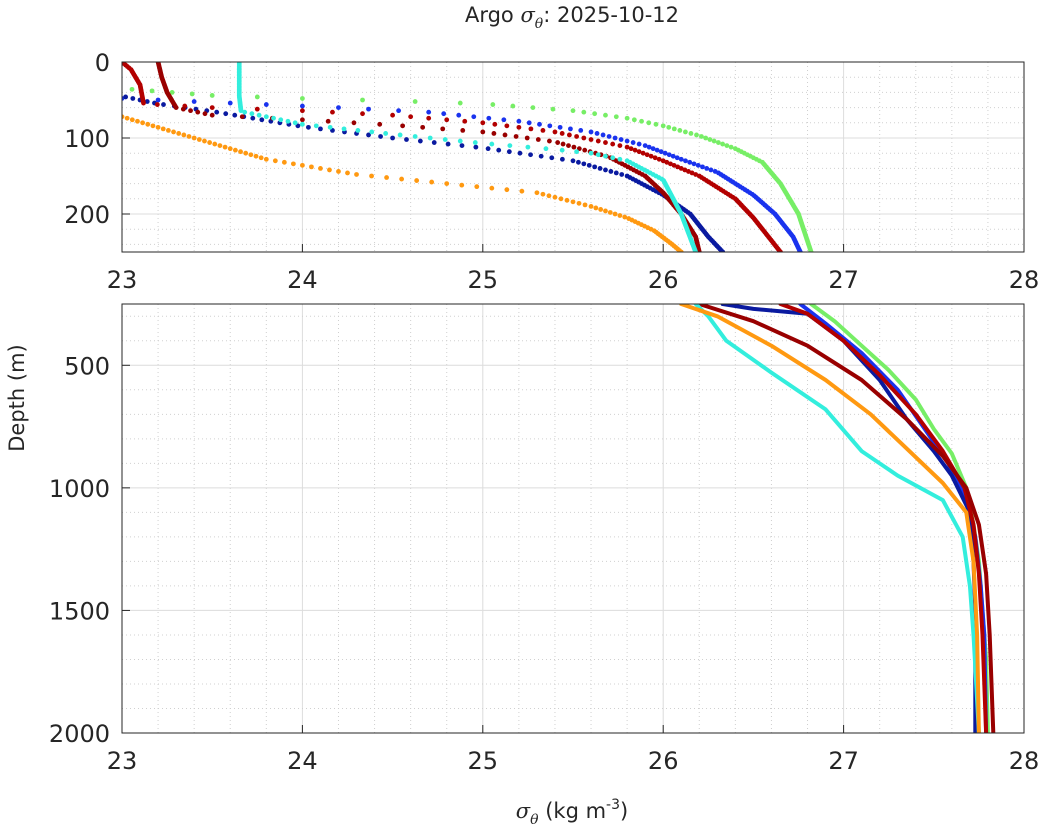  What do you see at coordinates (87, 139) in the screenshot?
I see `y-tick-label: 100` at bounding box center [87, 139].